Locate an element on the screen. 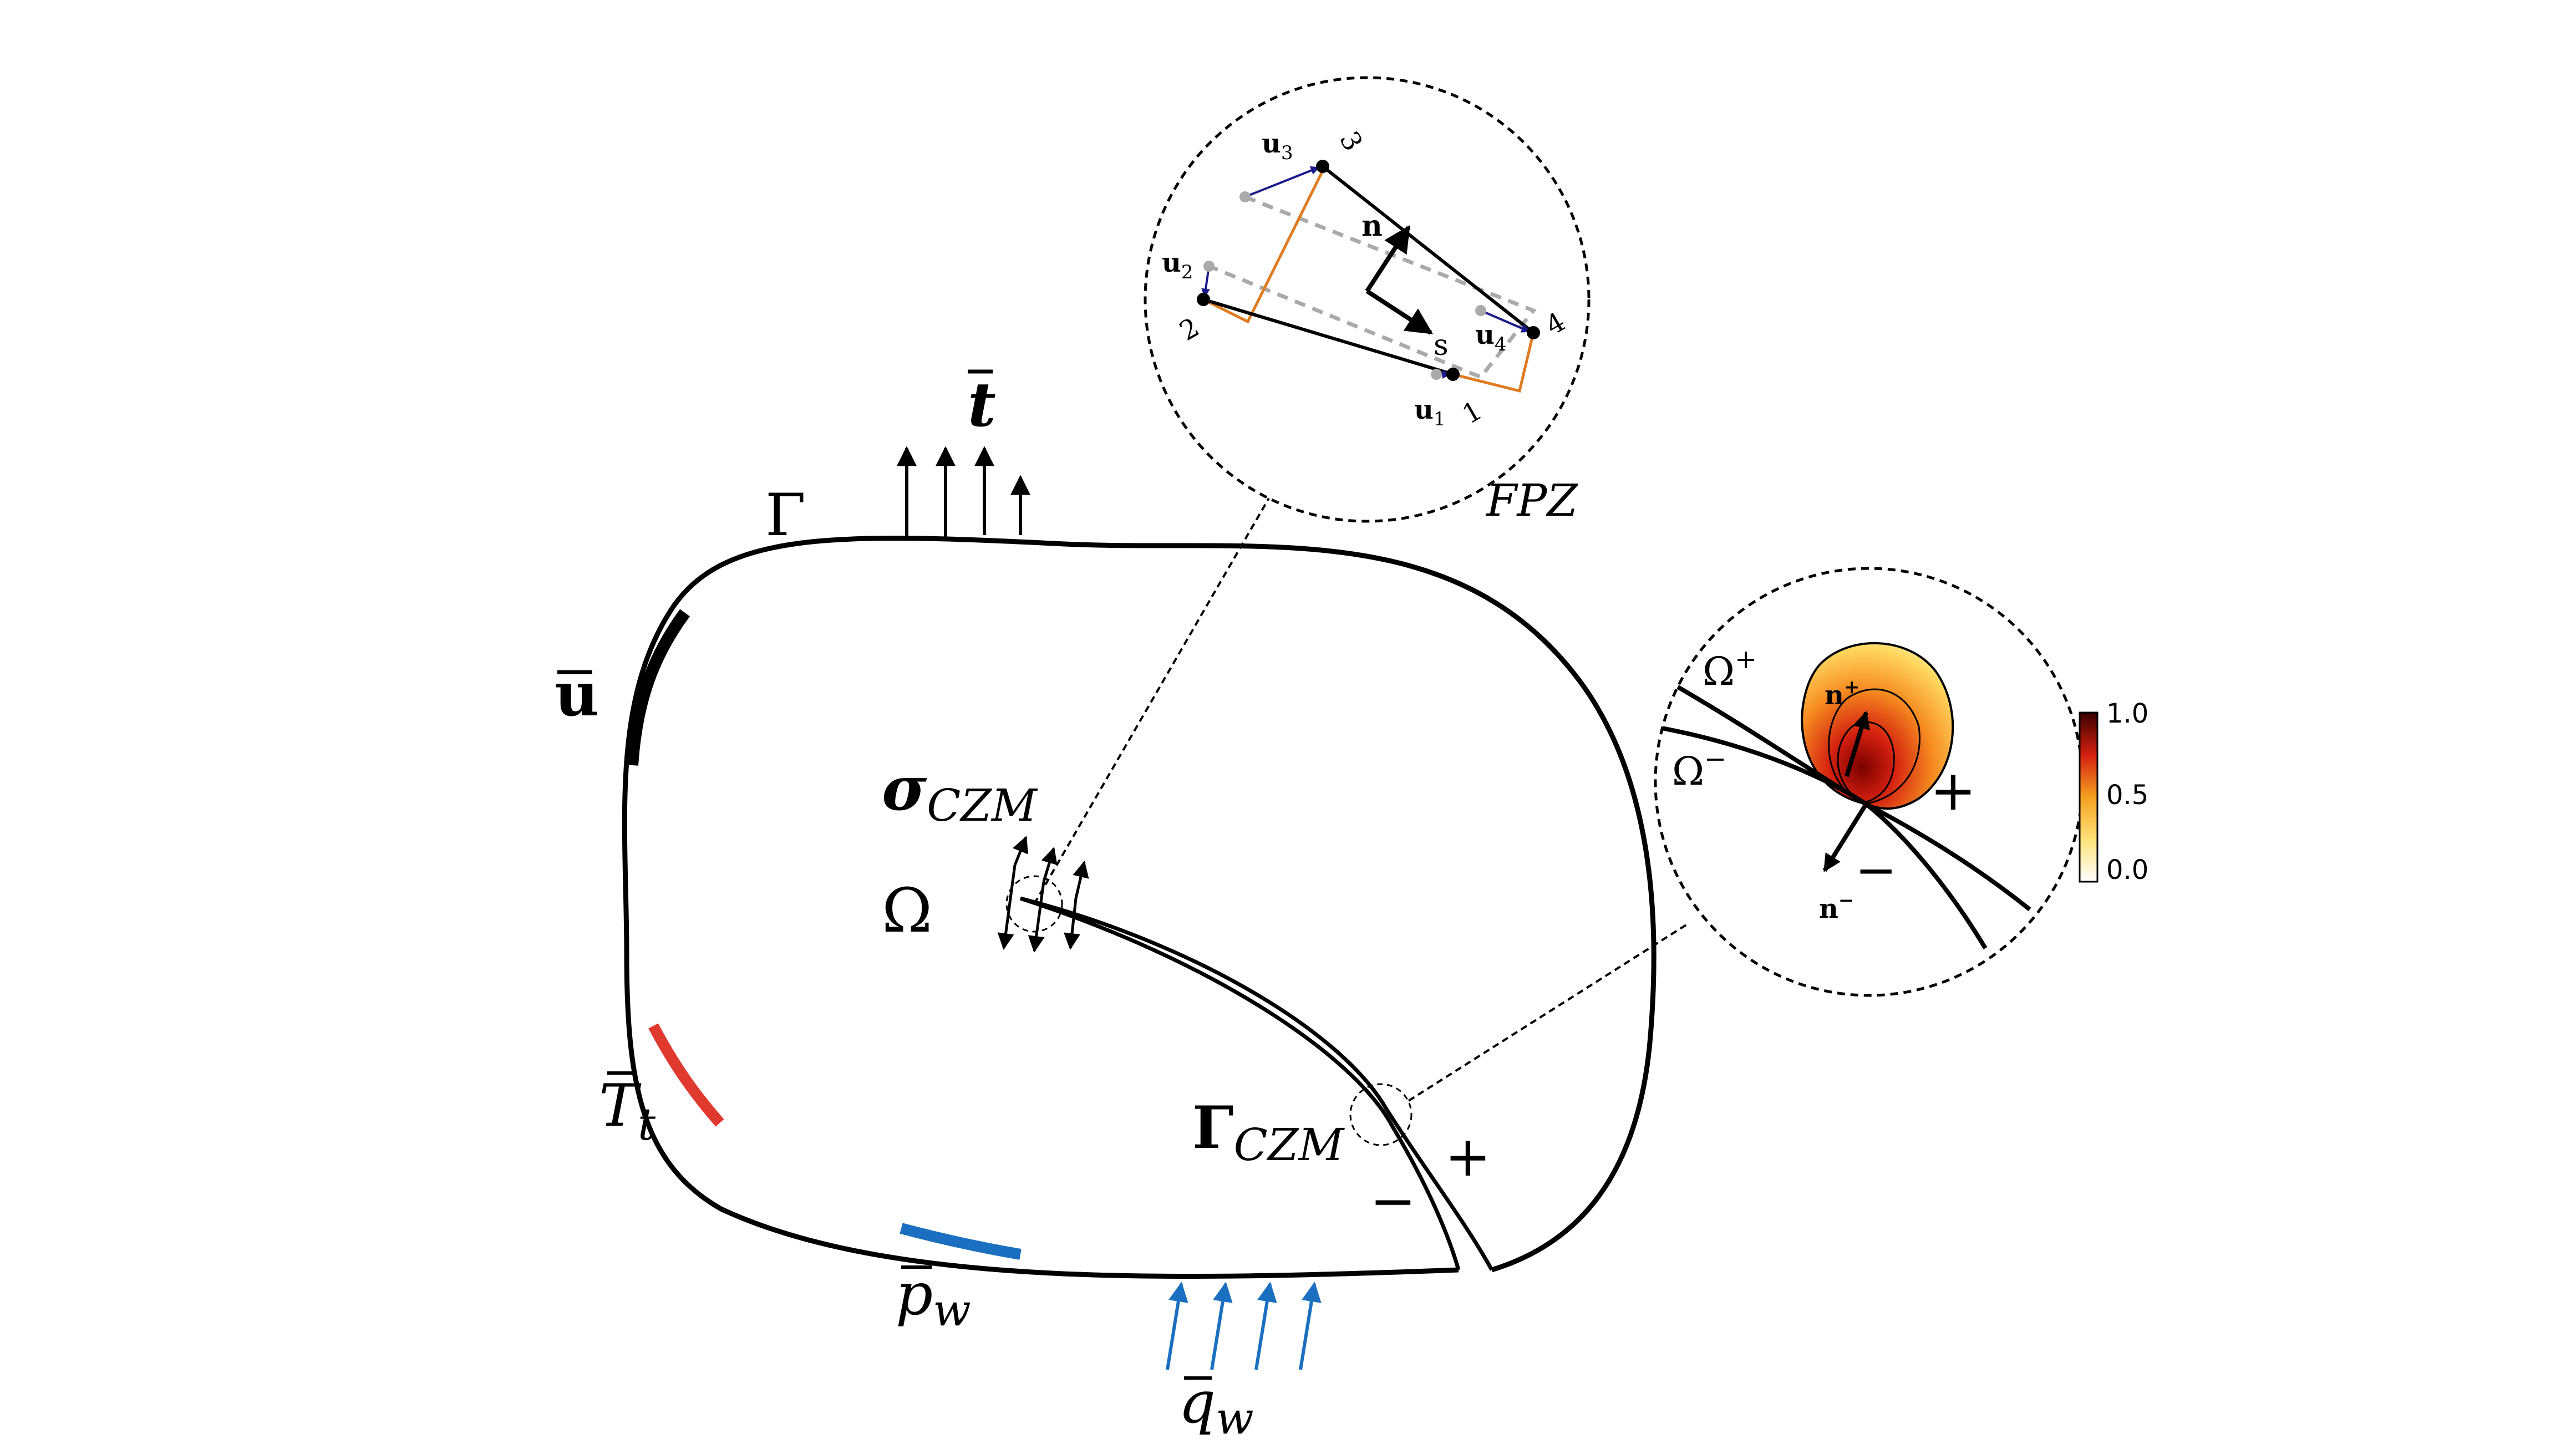  omega-plus-label: Ω+ is located at coordinates (1730, 669).